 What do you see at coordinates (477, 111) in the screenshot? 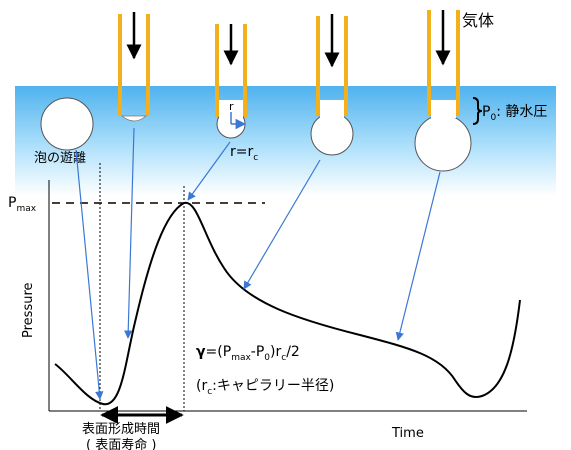
I see `hydrostatic-brace` at bounding box center [477, 111].